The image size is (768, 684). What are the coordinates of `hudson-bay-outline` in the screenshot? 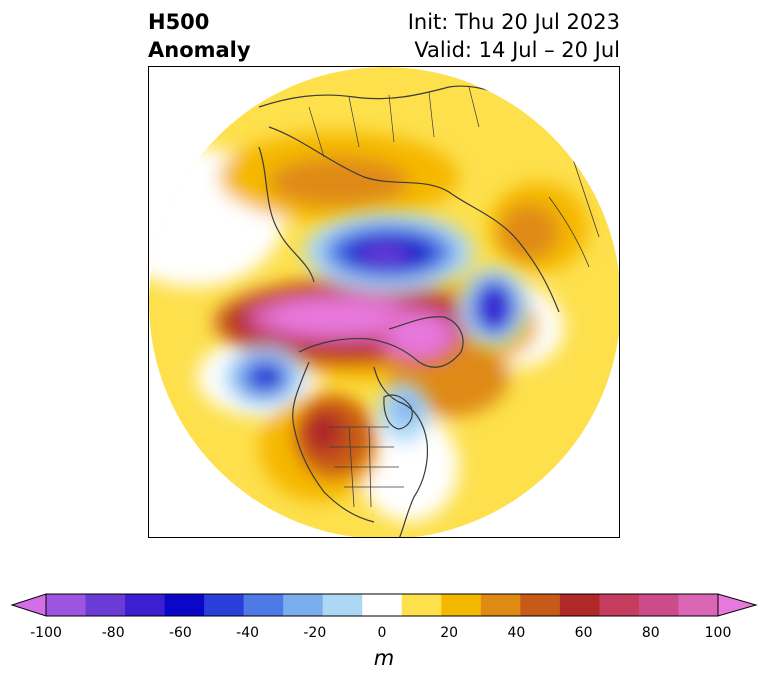 It's located at (398, 412).